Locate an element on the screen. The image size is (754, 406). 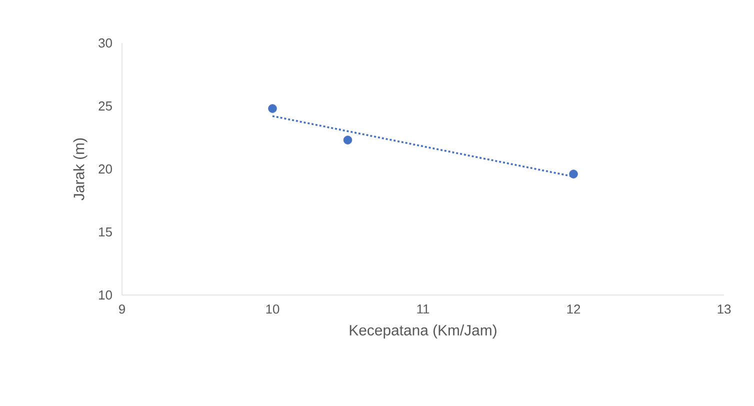
y-tick-label: 30 is located at coordinates (105, 43).